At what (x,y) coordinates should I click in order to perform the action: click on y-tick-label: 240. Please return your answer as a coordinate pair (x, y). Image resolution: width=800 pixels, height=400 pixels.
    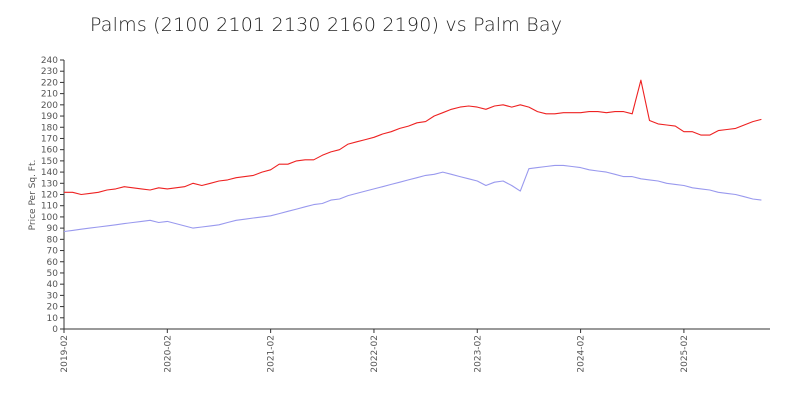
    Looking at the image, I should click on (49, 61).